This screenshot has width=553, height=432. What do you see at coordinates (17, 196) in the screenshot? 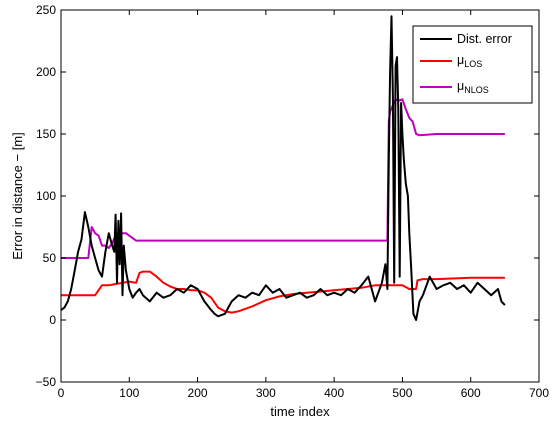
I see `y-axis-label: Error in distance − [m]` at bounding box center [17, 196].